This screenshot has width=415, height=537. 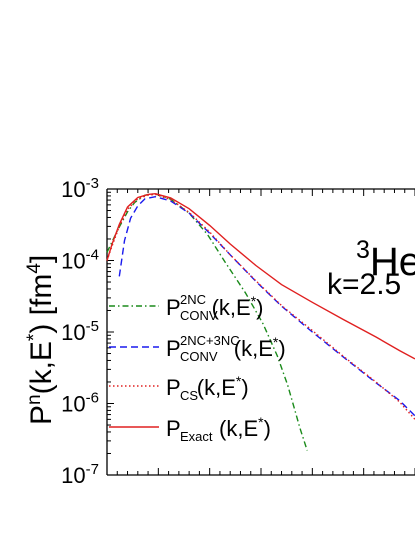 I want to click on legend-label-conv2nc3nc: P2NC+3NC CONV, so click(x=203, y=348).